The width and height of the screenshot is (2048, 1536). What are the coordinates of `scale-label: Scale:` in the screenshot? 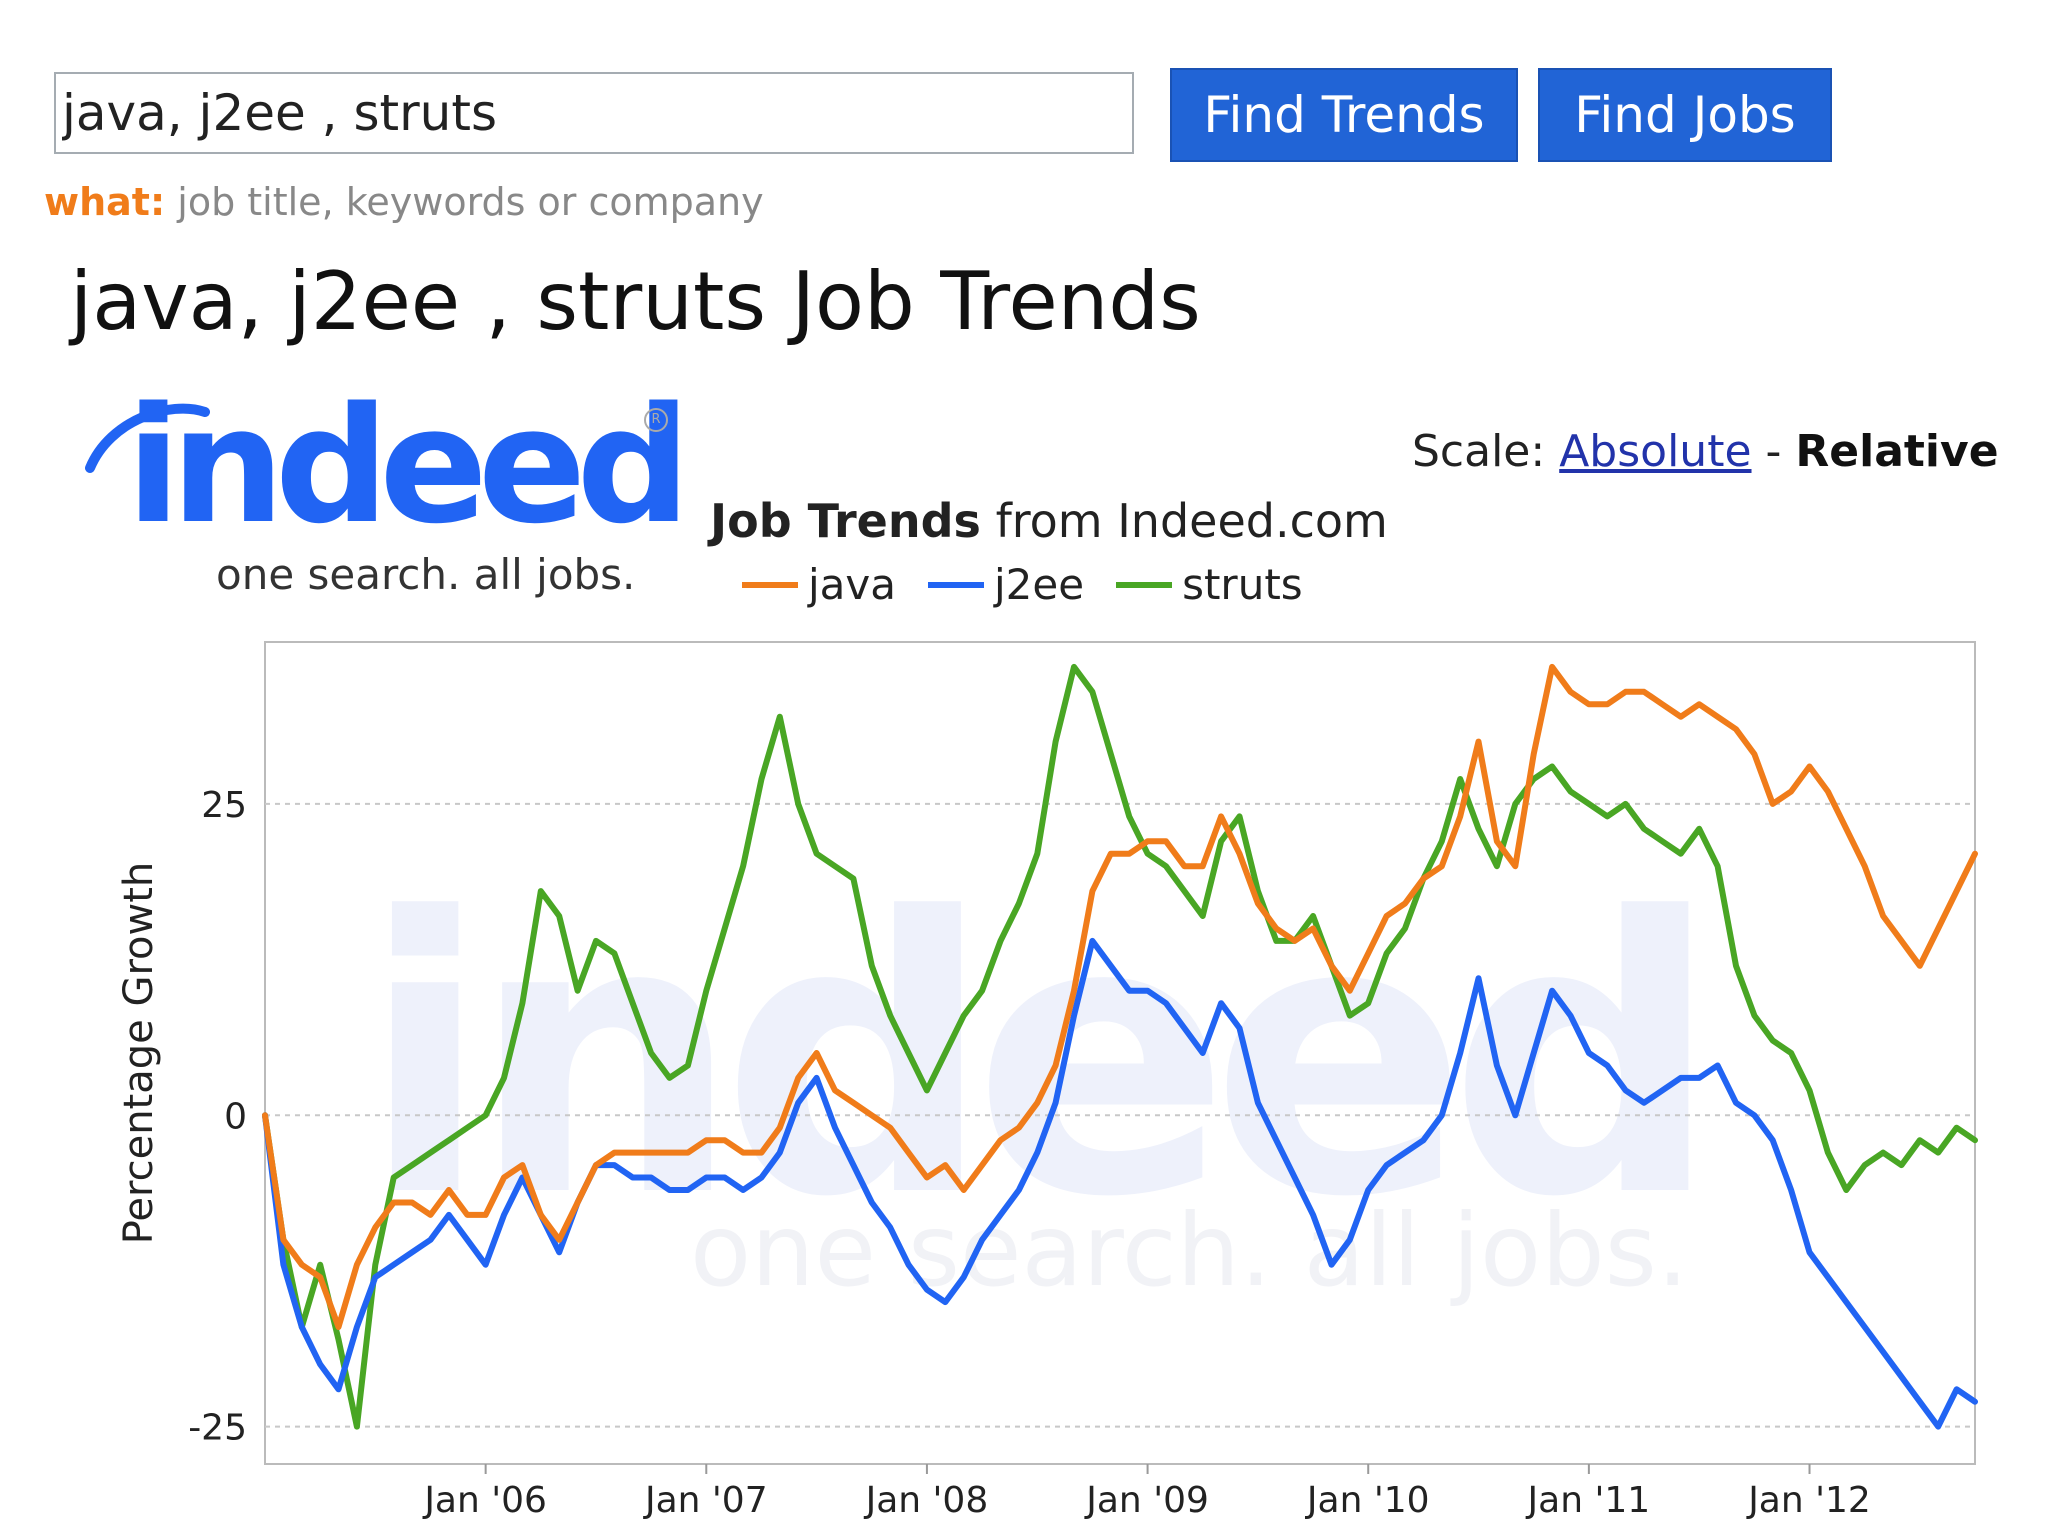 It's located at (1479, 451).